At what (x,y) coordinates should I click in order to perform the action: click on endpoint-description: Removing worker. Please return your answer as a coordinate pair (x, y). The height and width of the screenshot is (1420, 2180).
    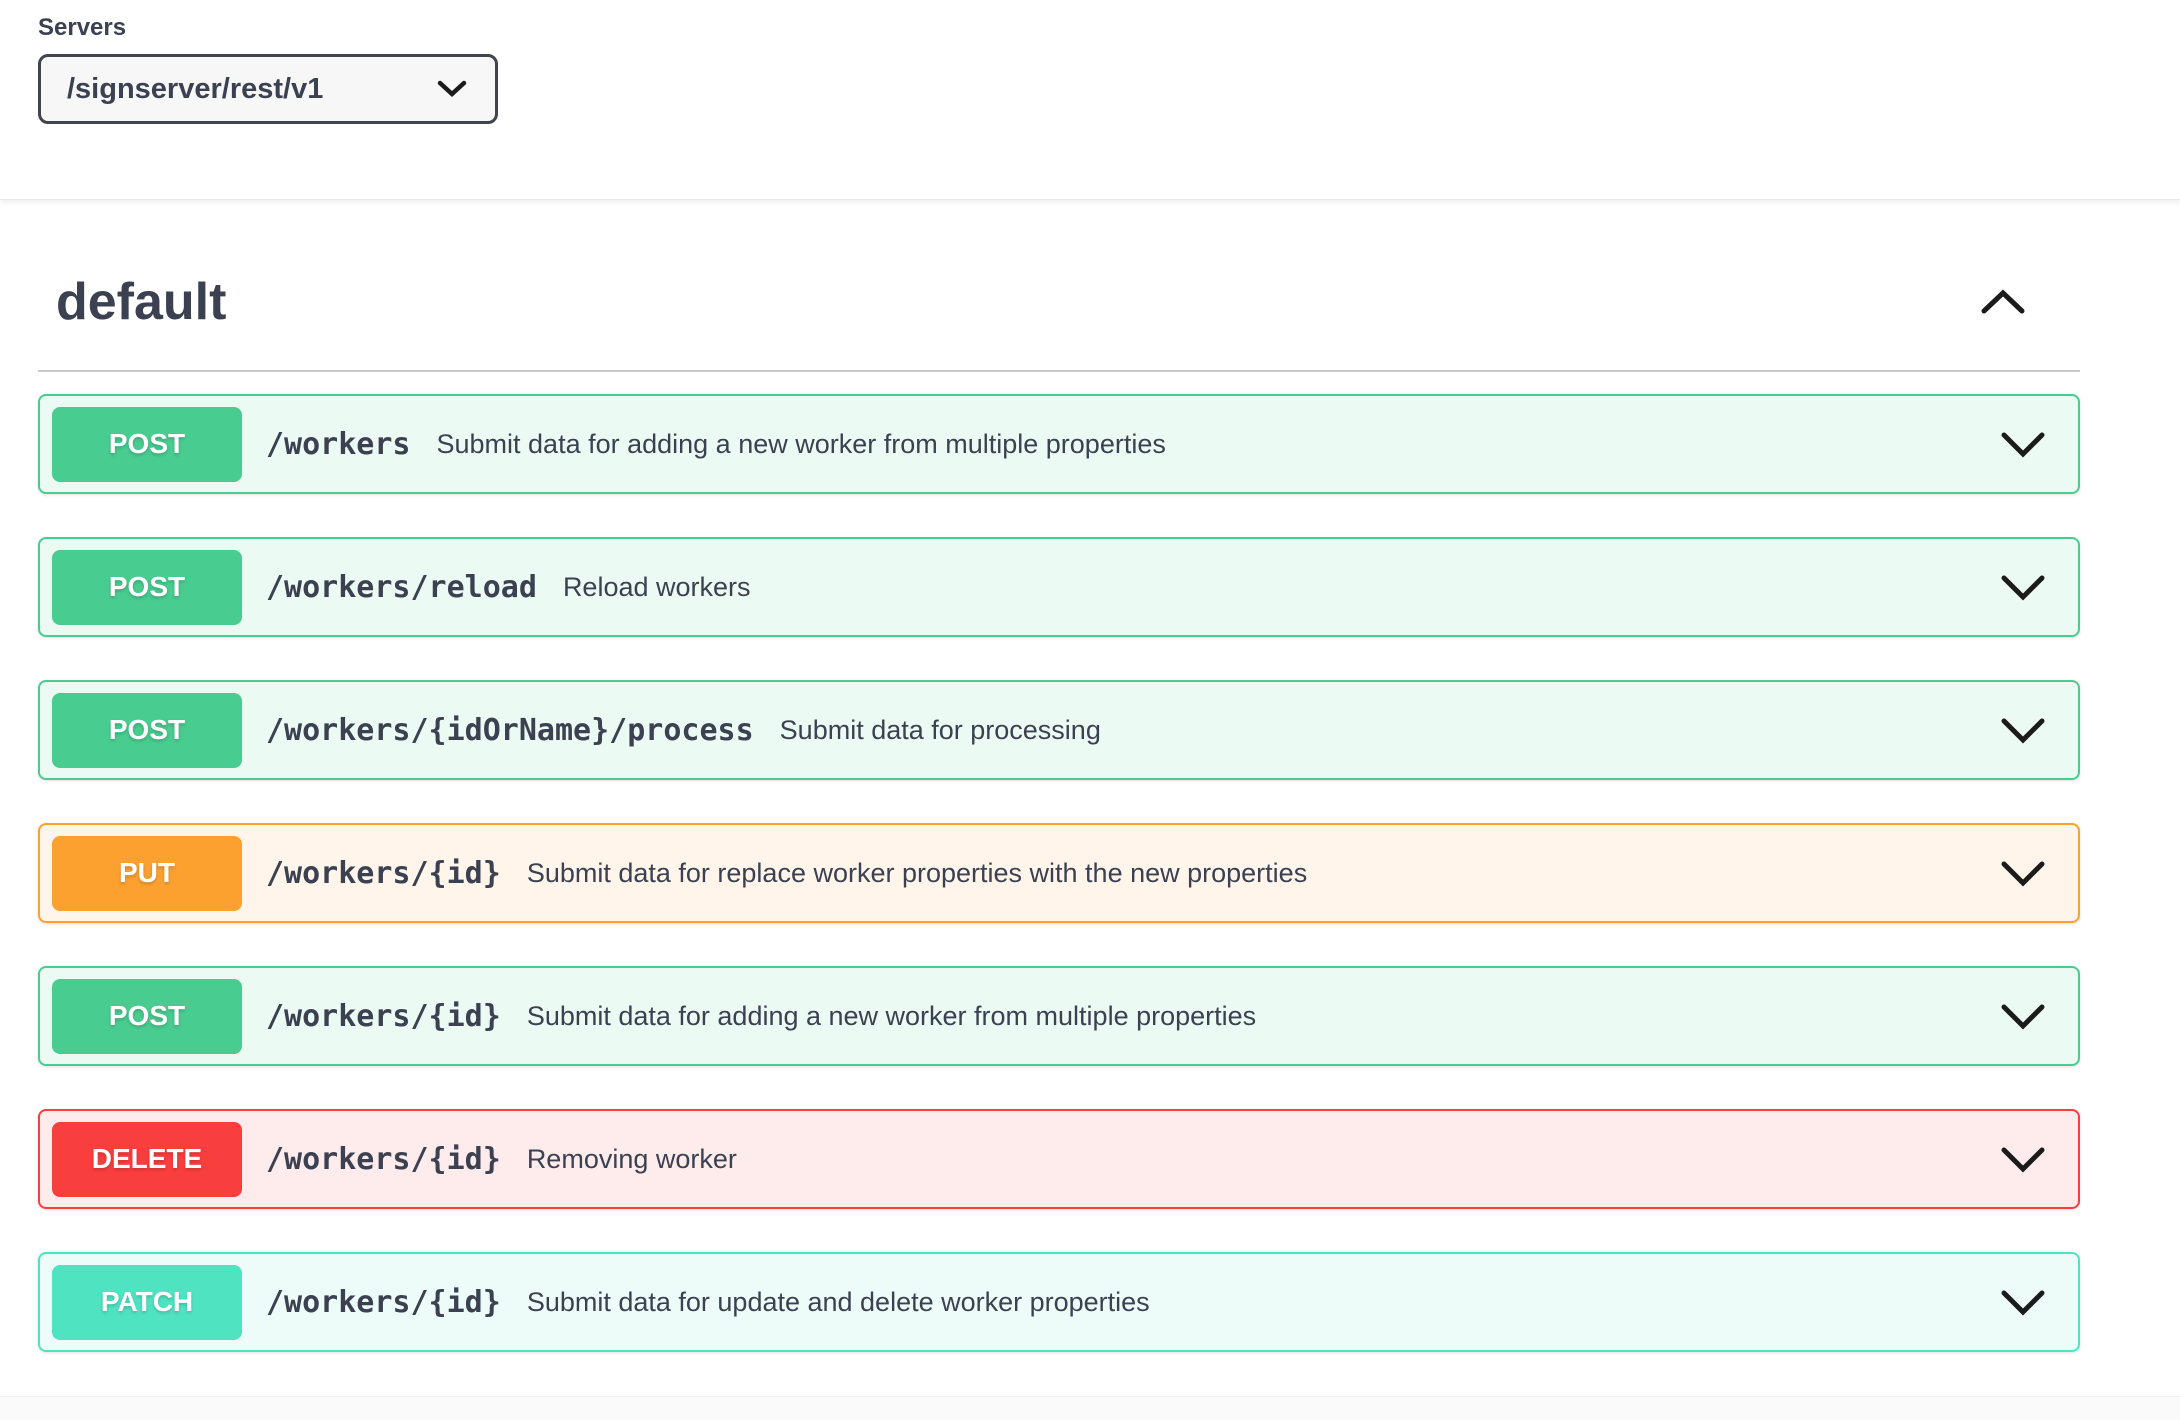
    Looking at the image, I should click on (631, 1158).